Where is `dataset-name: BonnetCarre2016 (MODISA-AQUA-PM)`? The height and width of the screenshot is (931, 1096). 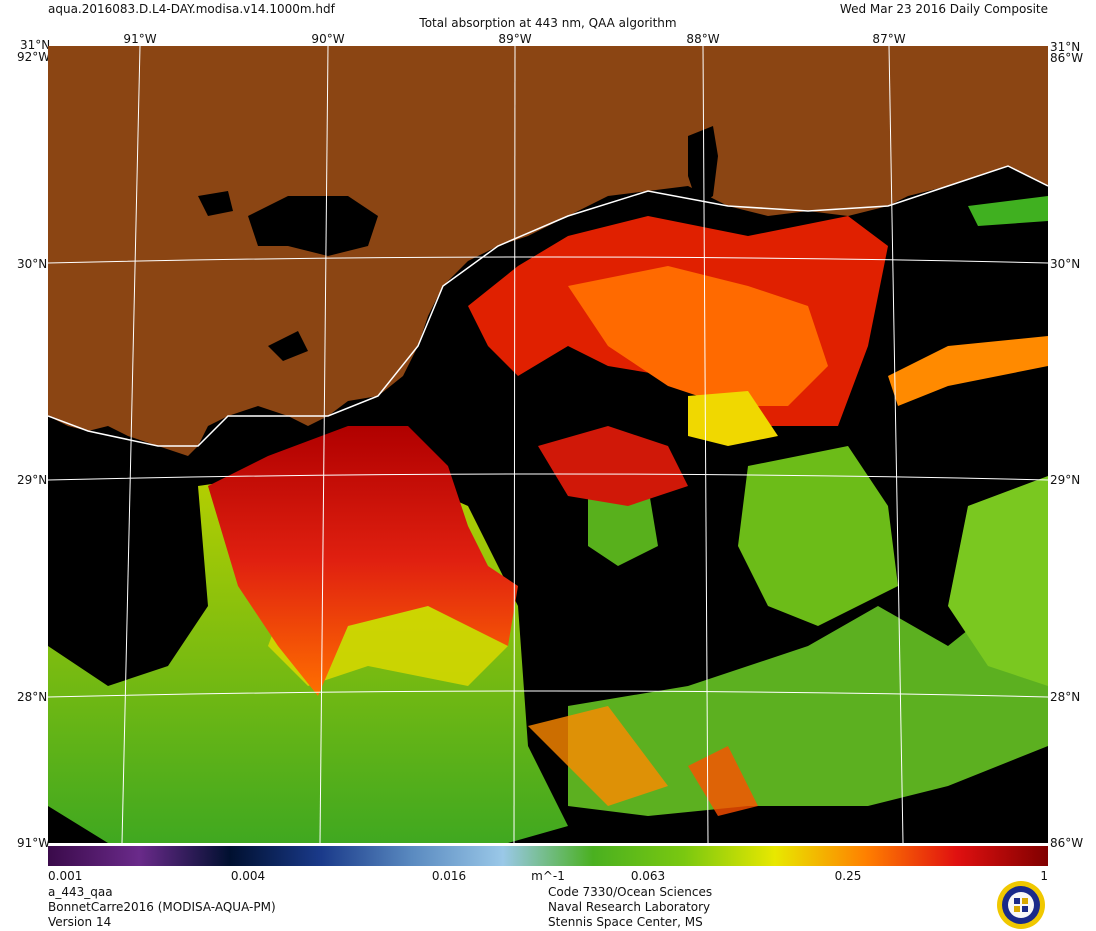 dataset-name: BonnetCarre2016 (MODISA-AQUA-PM) is located at coordinates (162, 907).